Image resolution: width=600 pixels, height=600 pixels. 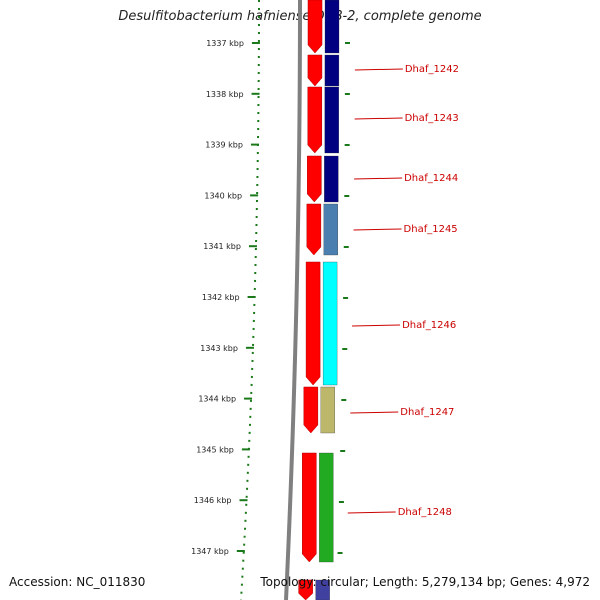 I want to click on ruler-tick-label: 1344 kbp, so click(x=217, y=399).